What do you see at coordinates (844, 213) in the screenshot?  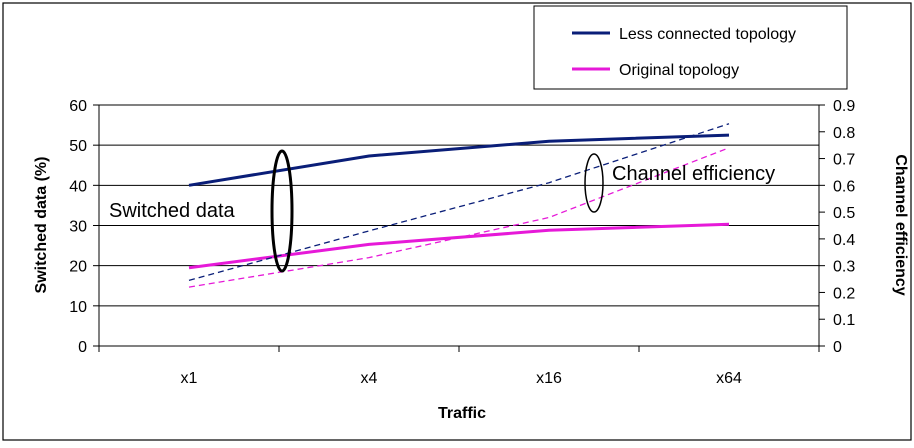 I see `right-tick-label: 0.5` at bounding box center [844, 213].